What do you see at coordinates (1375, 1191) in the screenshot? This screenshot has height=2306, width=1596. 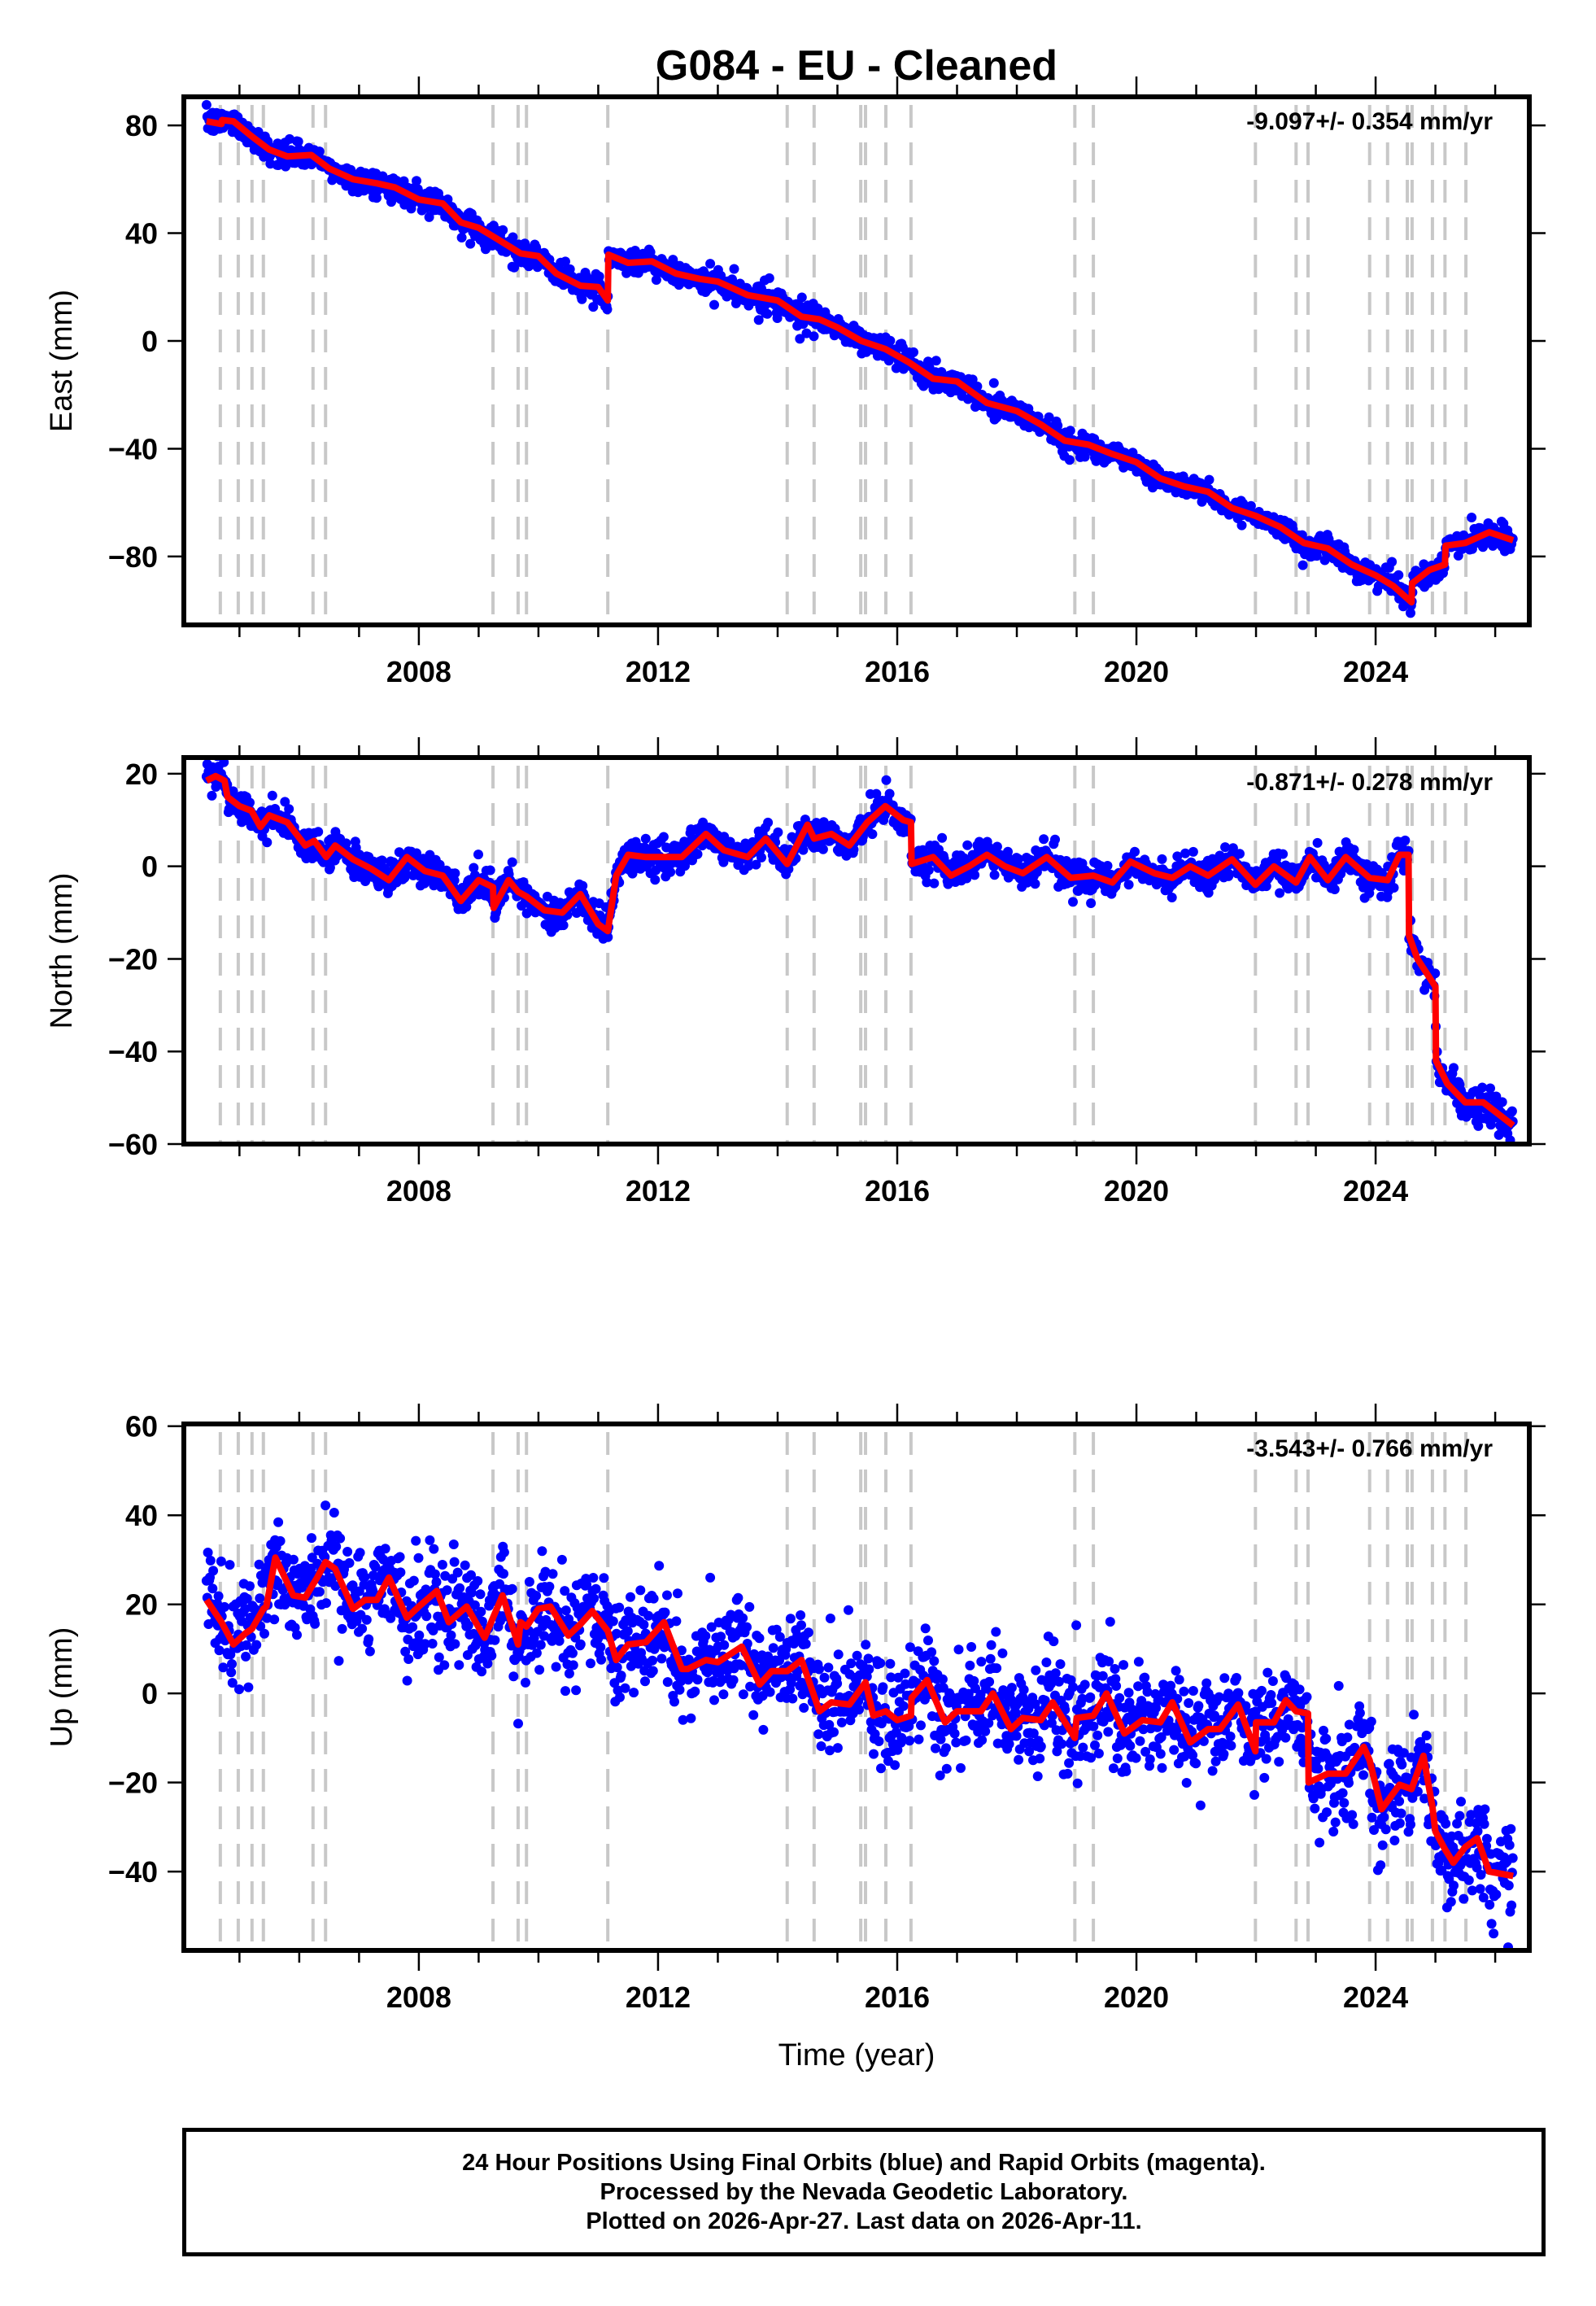 I see `x-tick-label: 2024` at bounding box center [1375, 1191].